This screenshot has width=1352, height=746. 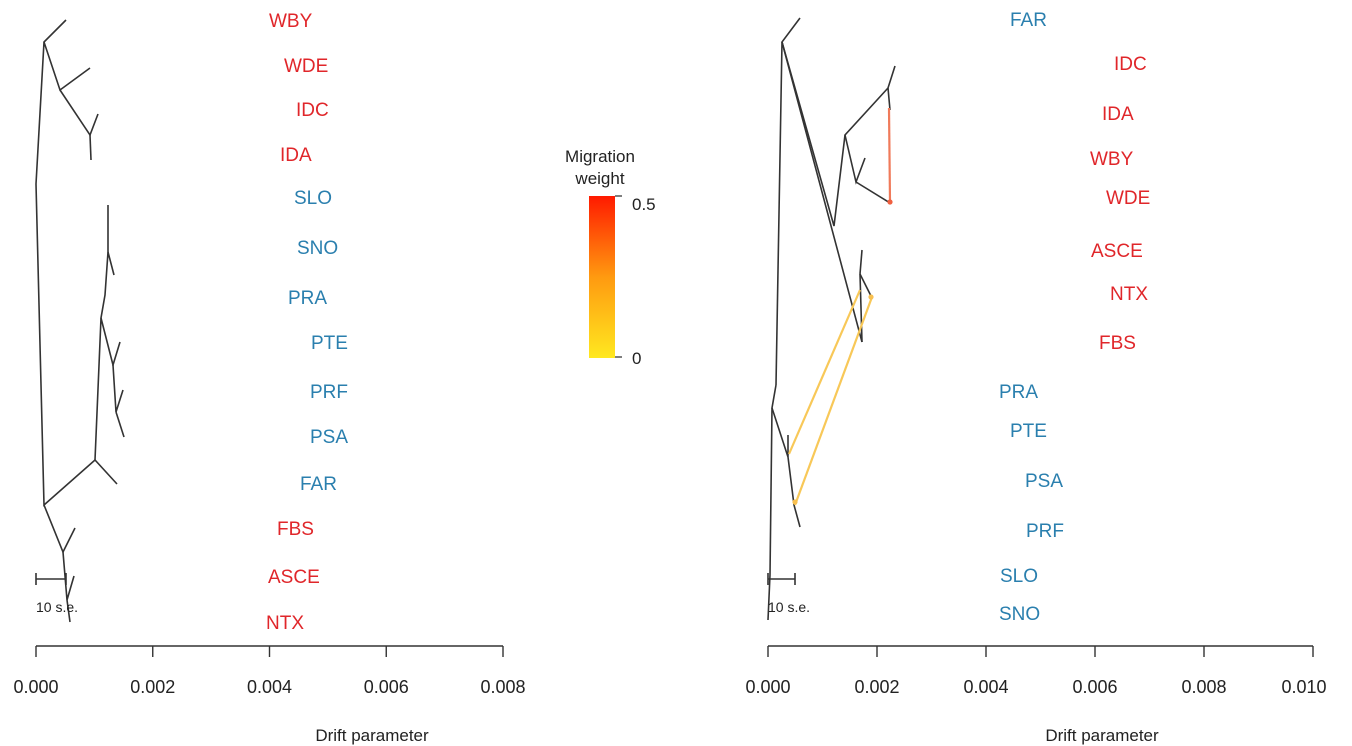 What do you see at coordinates (1019, 576) in the screenshot?
I see `right-leaf-label: SLO` at bounding box center [1019, 576].